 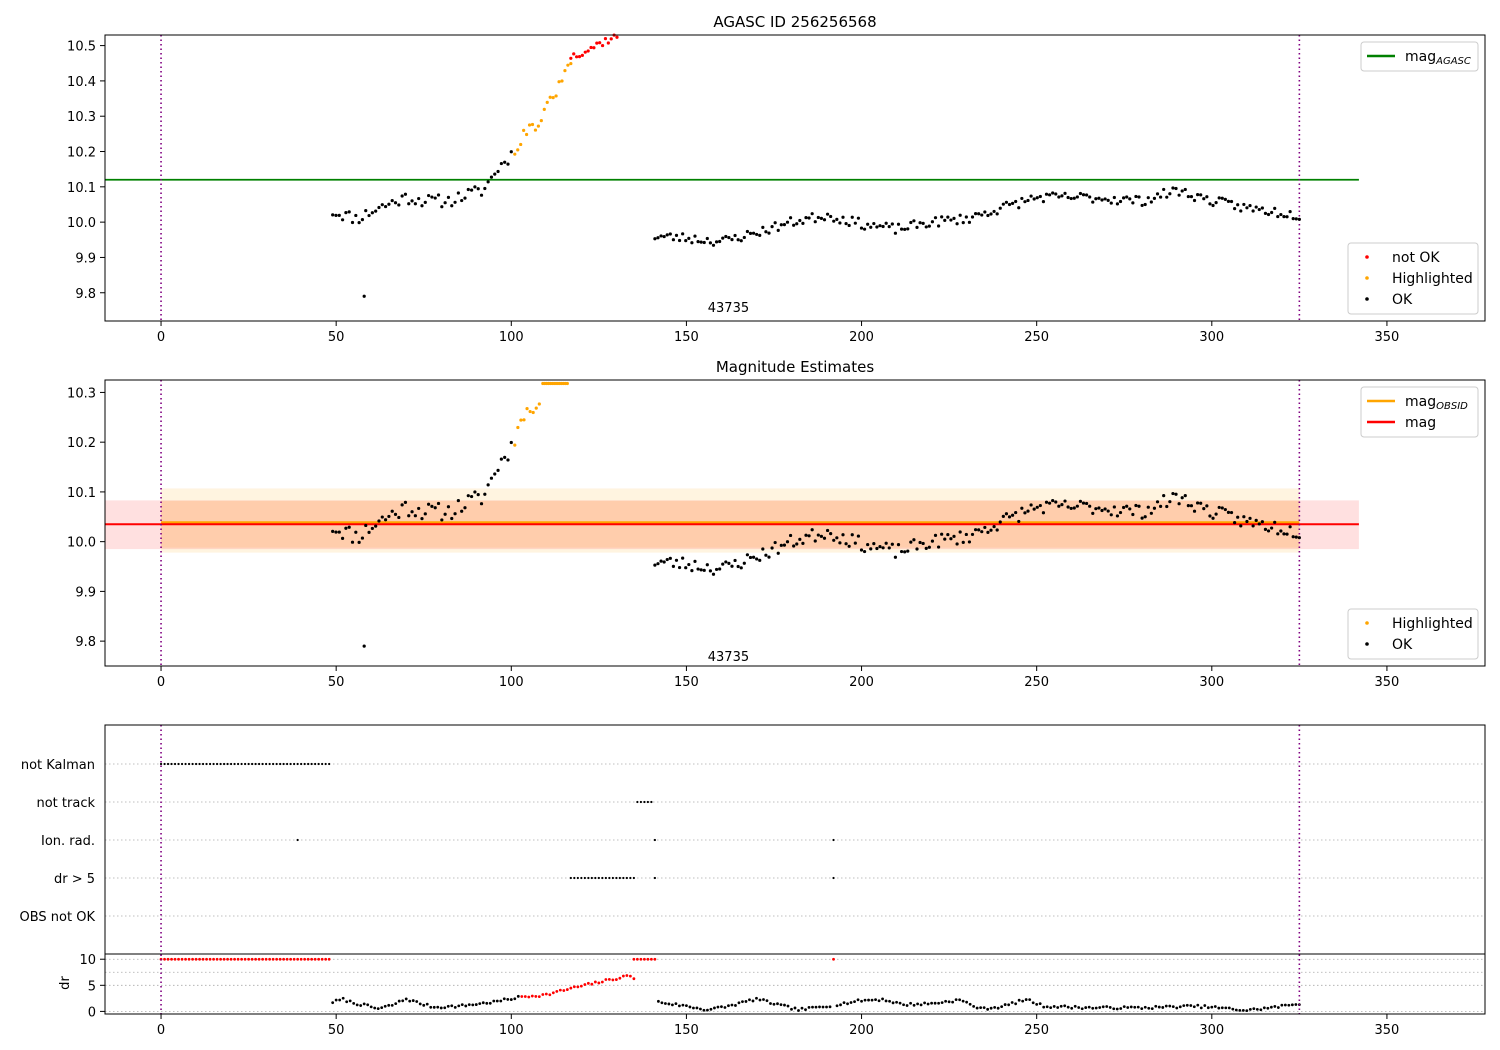 I want to click on legend-dot-marker, so click(x=1367, y=644).